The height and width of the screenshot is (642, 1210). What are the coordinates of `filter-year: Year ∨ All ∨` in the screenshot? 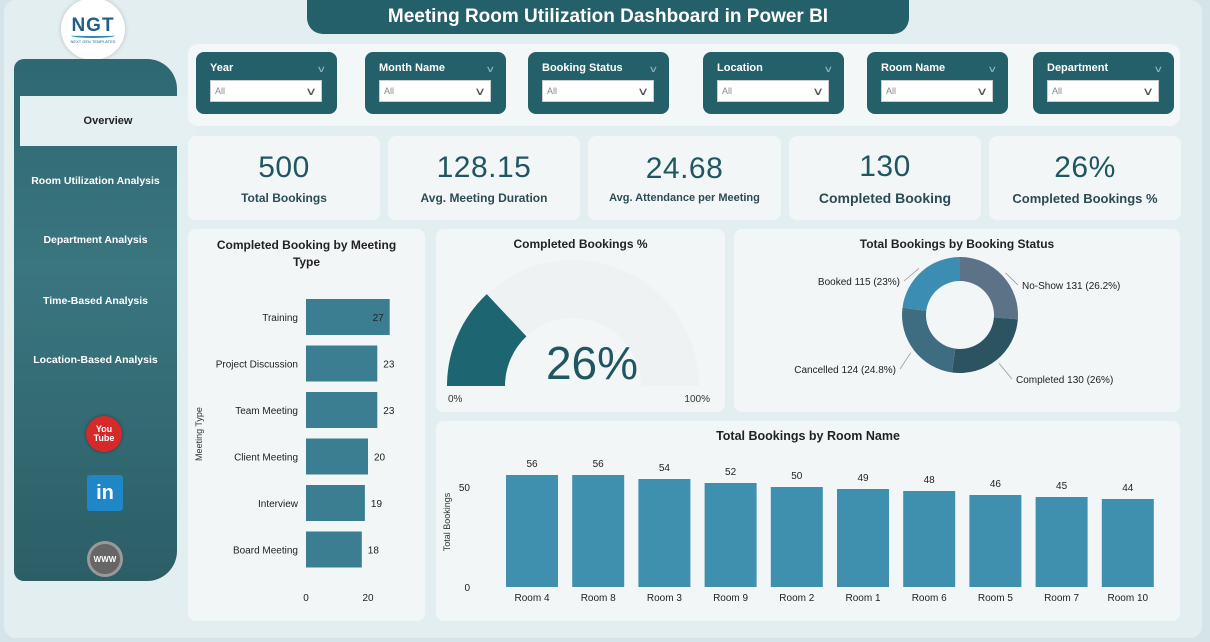 It's located at (266, 83).